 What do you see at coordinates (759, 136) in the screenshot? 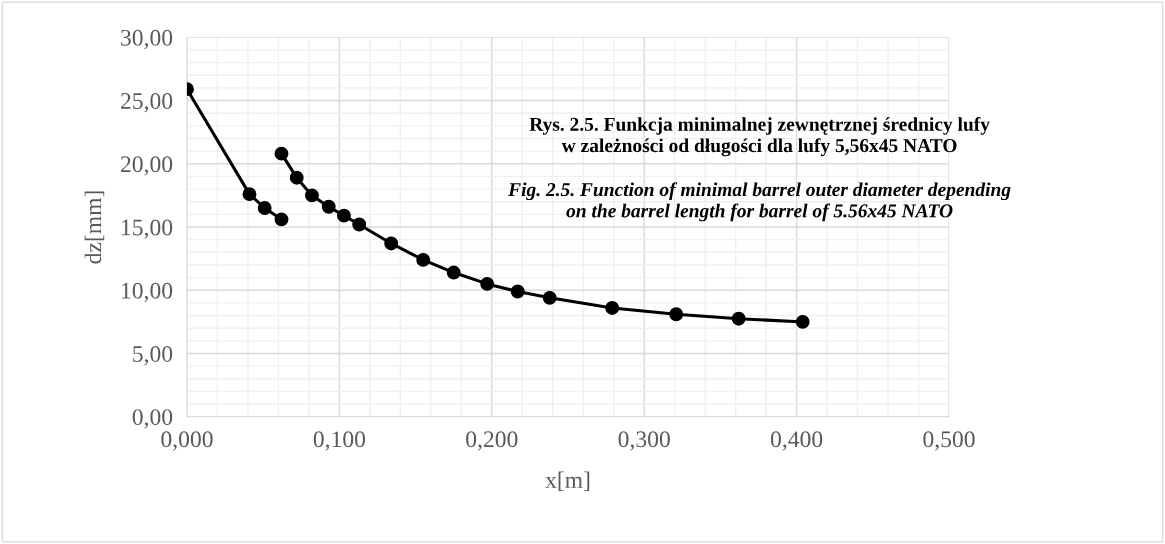
I see `text: Rys. 2.5. Funkcja minimalnej zewnętrznej średnicy lufy w zależności od długości dla lufy 5,56x45 NATO` at bounding box center [759, 136].